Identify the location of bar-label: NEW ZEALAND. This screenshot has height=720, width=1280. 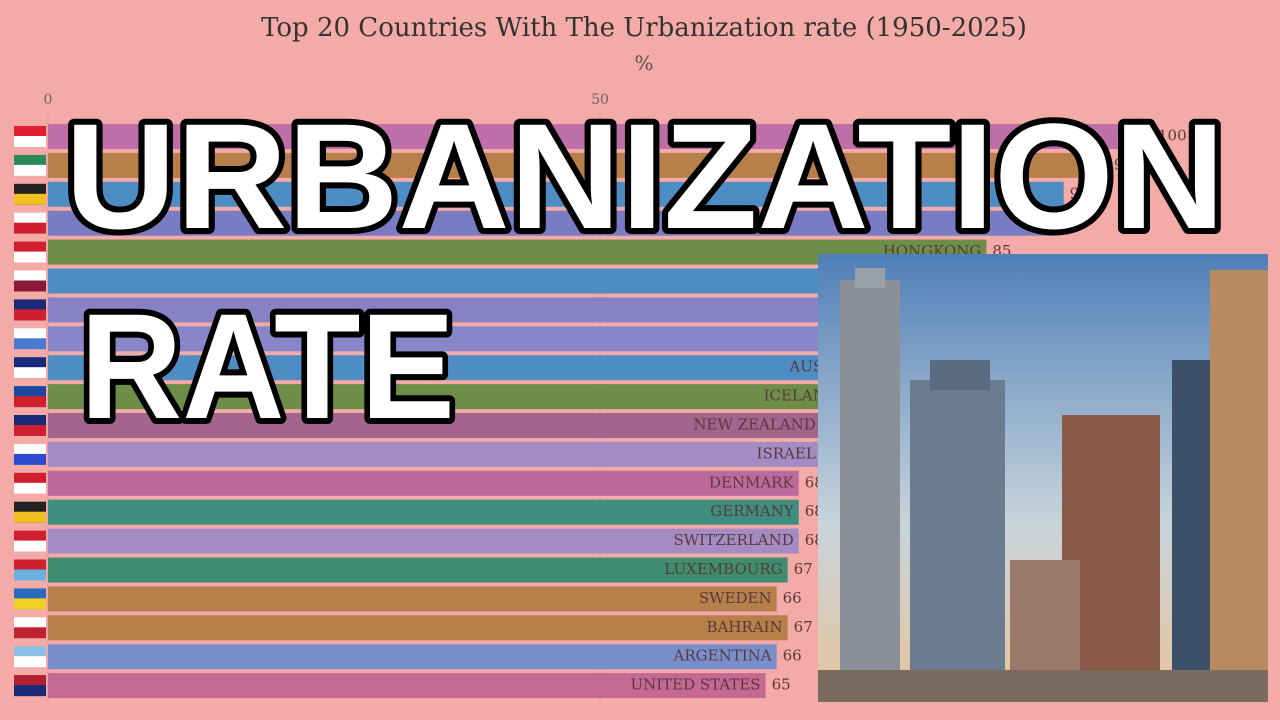
(754, 425).